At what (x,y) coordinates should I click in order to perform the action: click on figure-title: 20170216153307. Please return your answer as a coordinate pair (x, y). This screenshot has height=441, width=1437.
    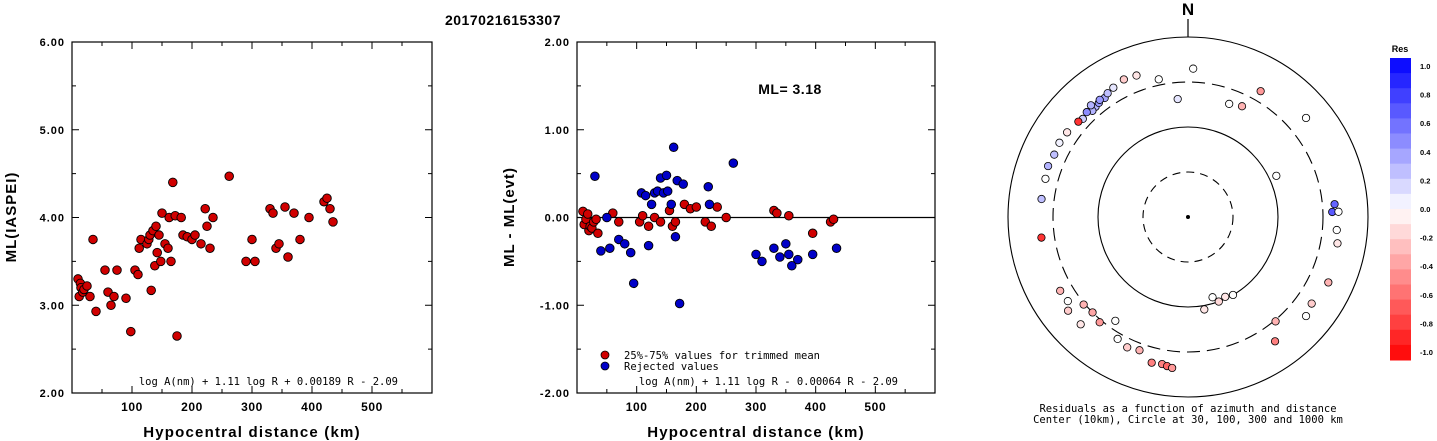
    Looking at the image, I should click on (503, 20).